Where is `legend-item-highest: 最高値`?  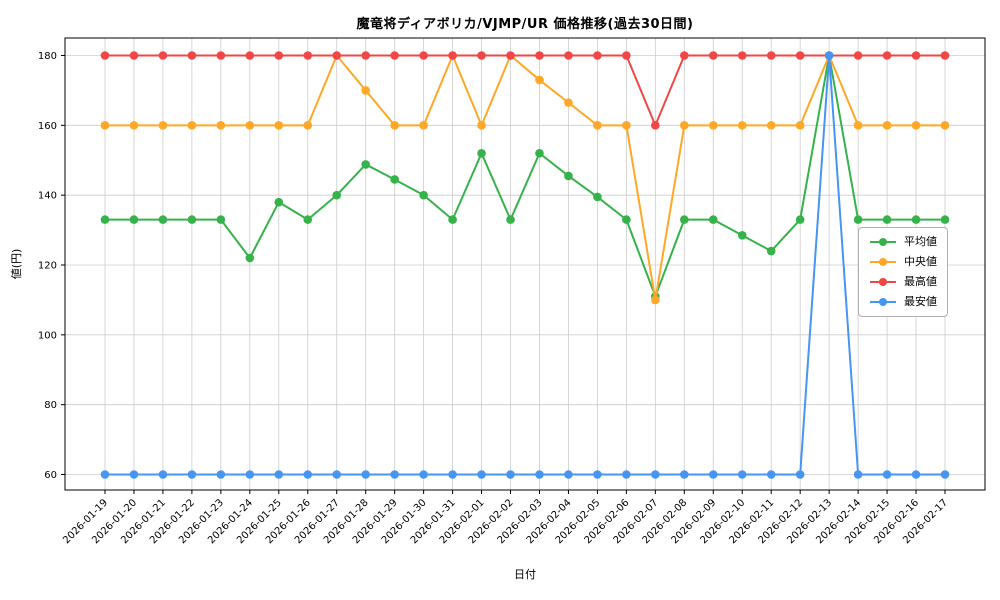
legend-item-highest: 最高値 is located at coordinates (903, 282).